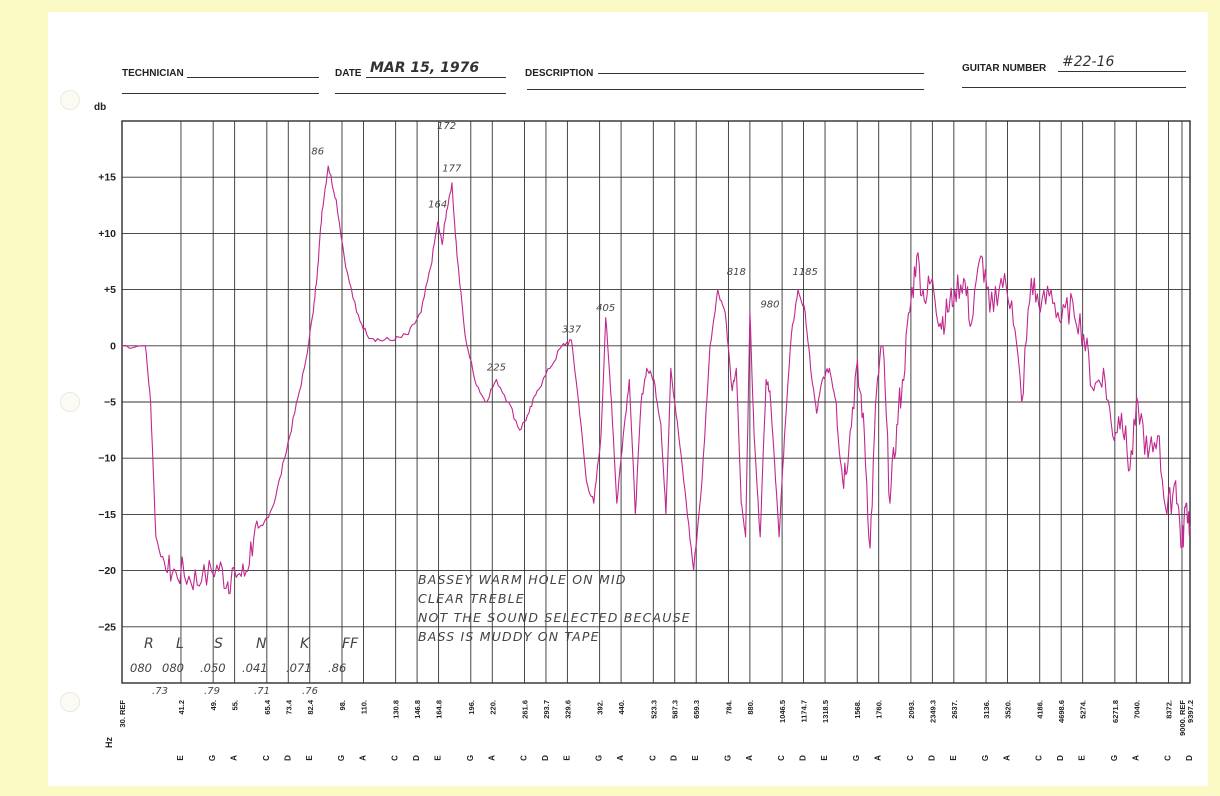 This screenshot has width=1220, height=796. What do you see at coordinates (342, 705) in the screenshot?
I see `x-tick-label: 98.` at bounding box center [342, 705].